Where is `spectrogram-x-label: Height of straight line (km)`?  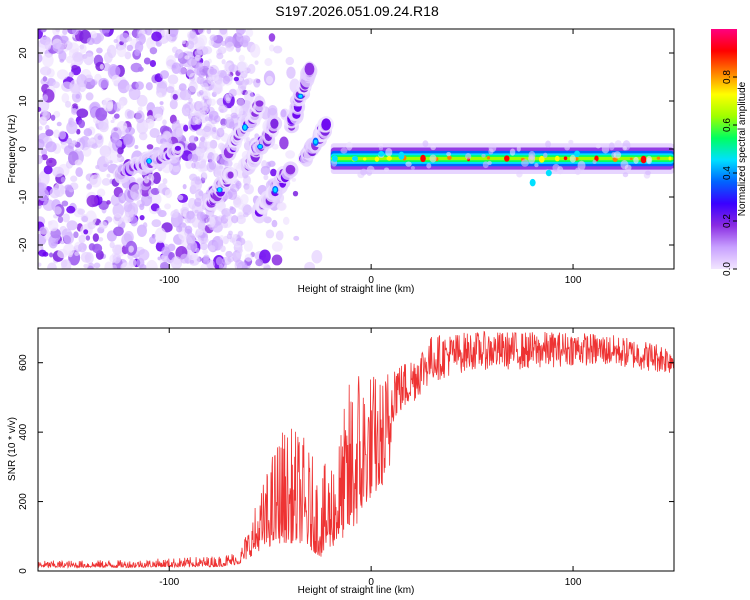
spectrogram-x-label: Height of straight line (km) is located at coordinates (356, 289).